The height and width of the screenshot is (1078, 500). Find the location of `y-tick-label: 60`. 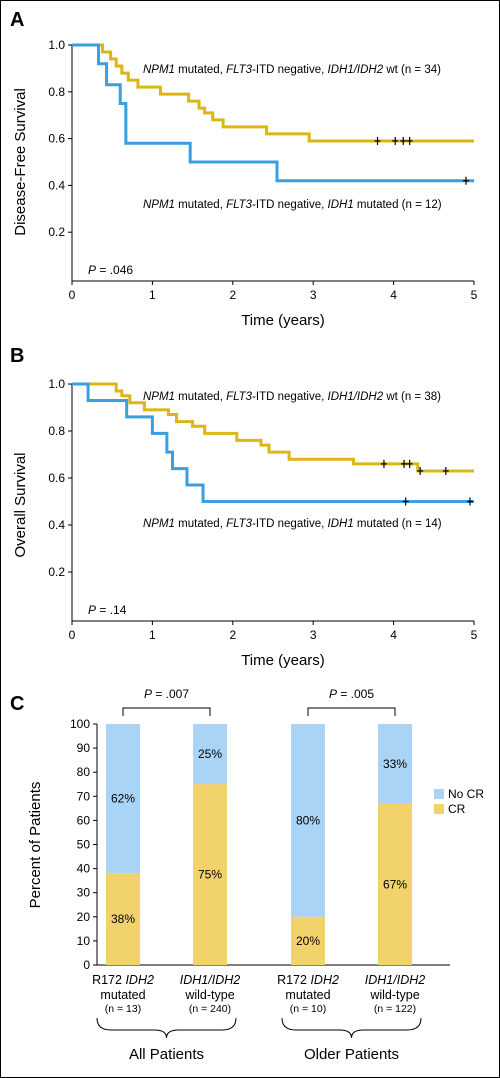

y-tick-label: 60 is located at coordinates (84, 820).